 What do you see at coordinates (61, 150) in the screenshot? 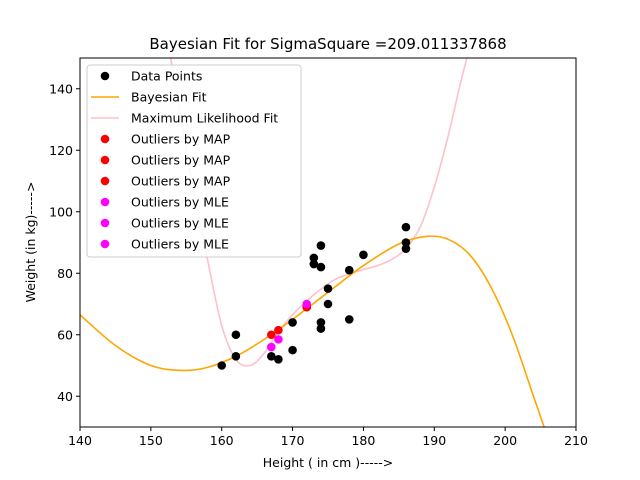
I see `y-tick-label: 120` at bounding box center [61, 150].